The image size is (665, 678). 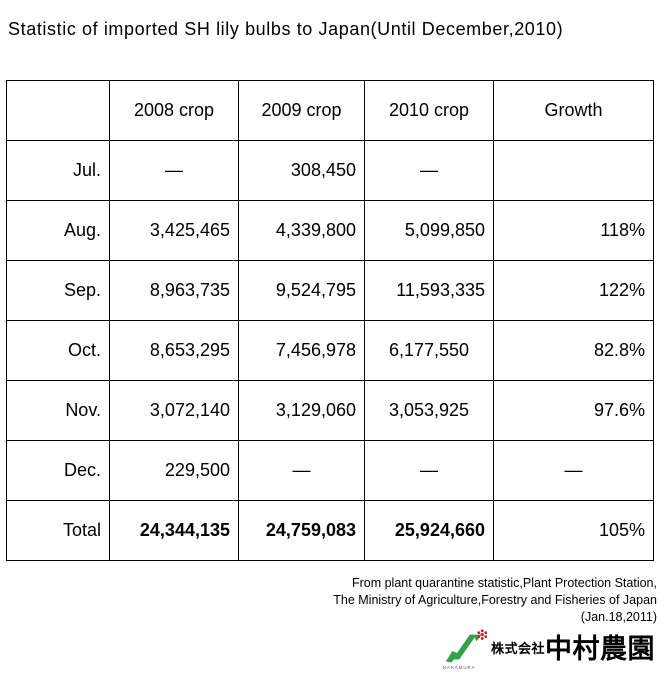 I want to click on cell-2008: 8,963,735, so click(x=174, y=290).